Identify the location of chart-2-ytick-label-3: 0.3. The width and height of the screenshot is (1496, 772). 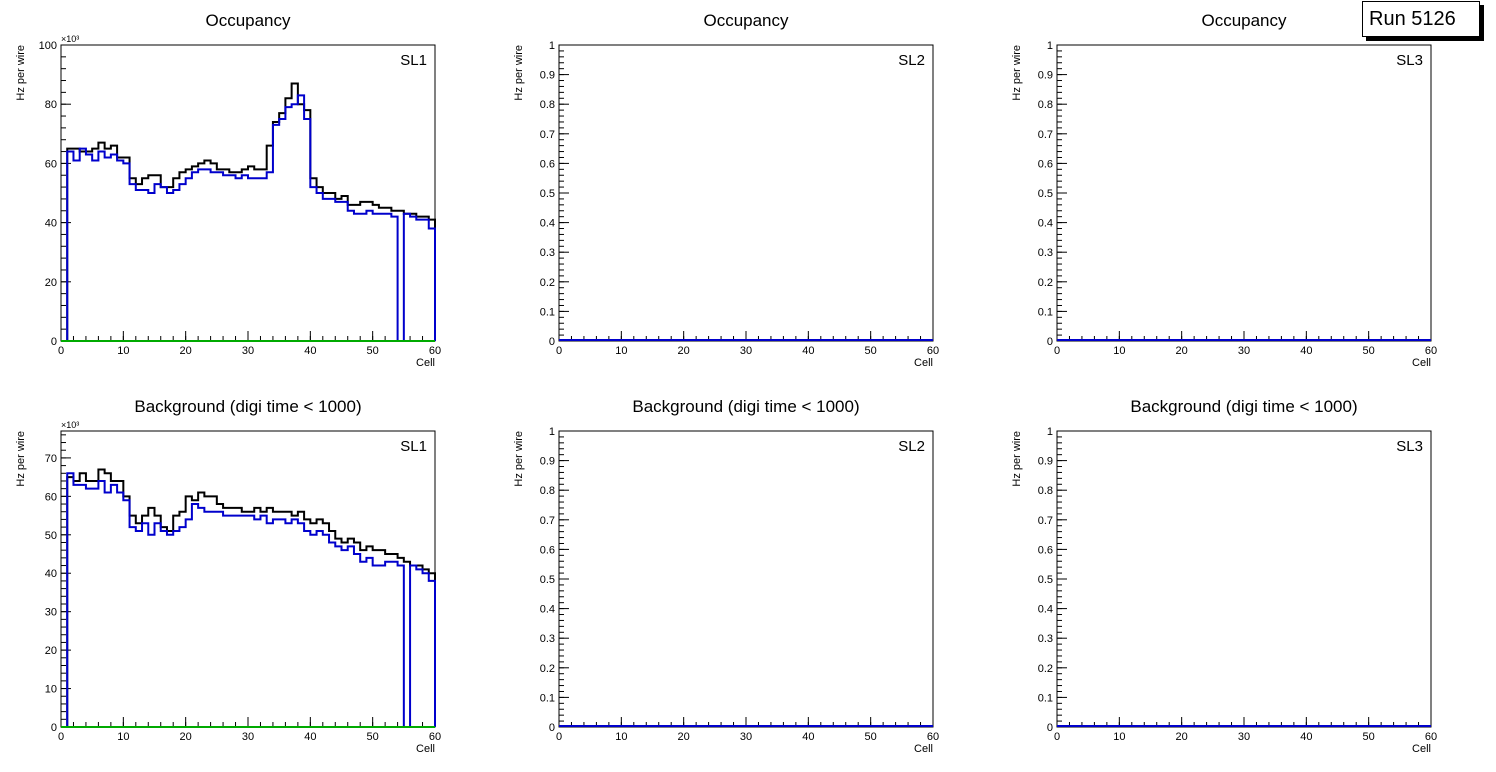
(547, 253).